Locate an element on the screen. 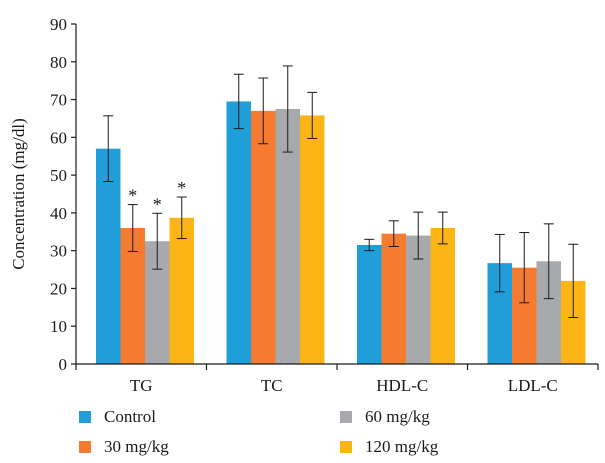  y-tick-label: 40 is located at coordinates (58, 213).